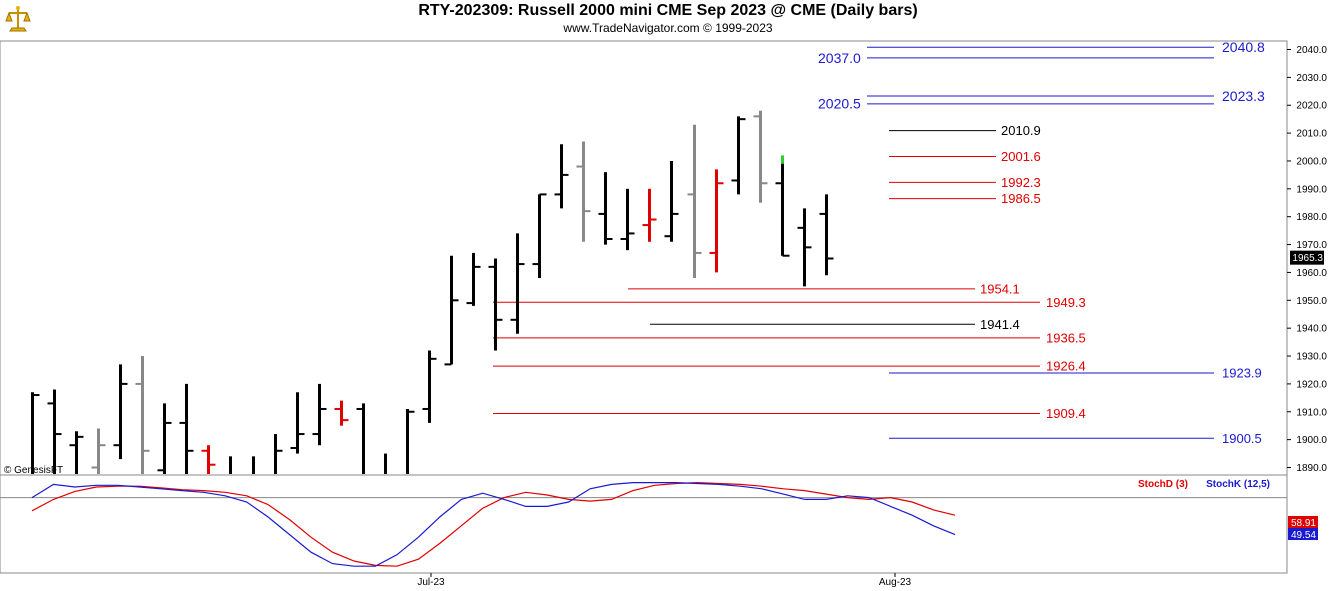 The image size is (1336, 591). Describe the element at coordinates (1311, 329) in the screenshot. I see `price-axis-label: 1940.0` at that location.